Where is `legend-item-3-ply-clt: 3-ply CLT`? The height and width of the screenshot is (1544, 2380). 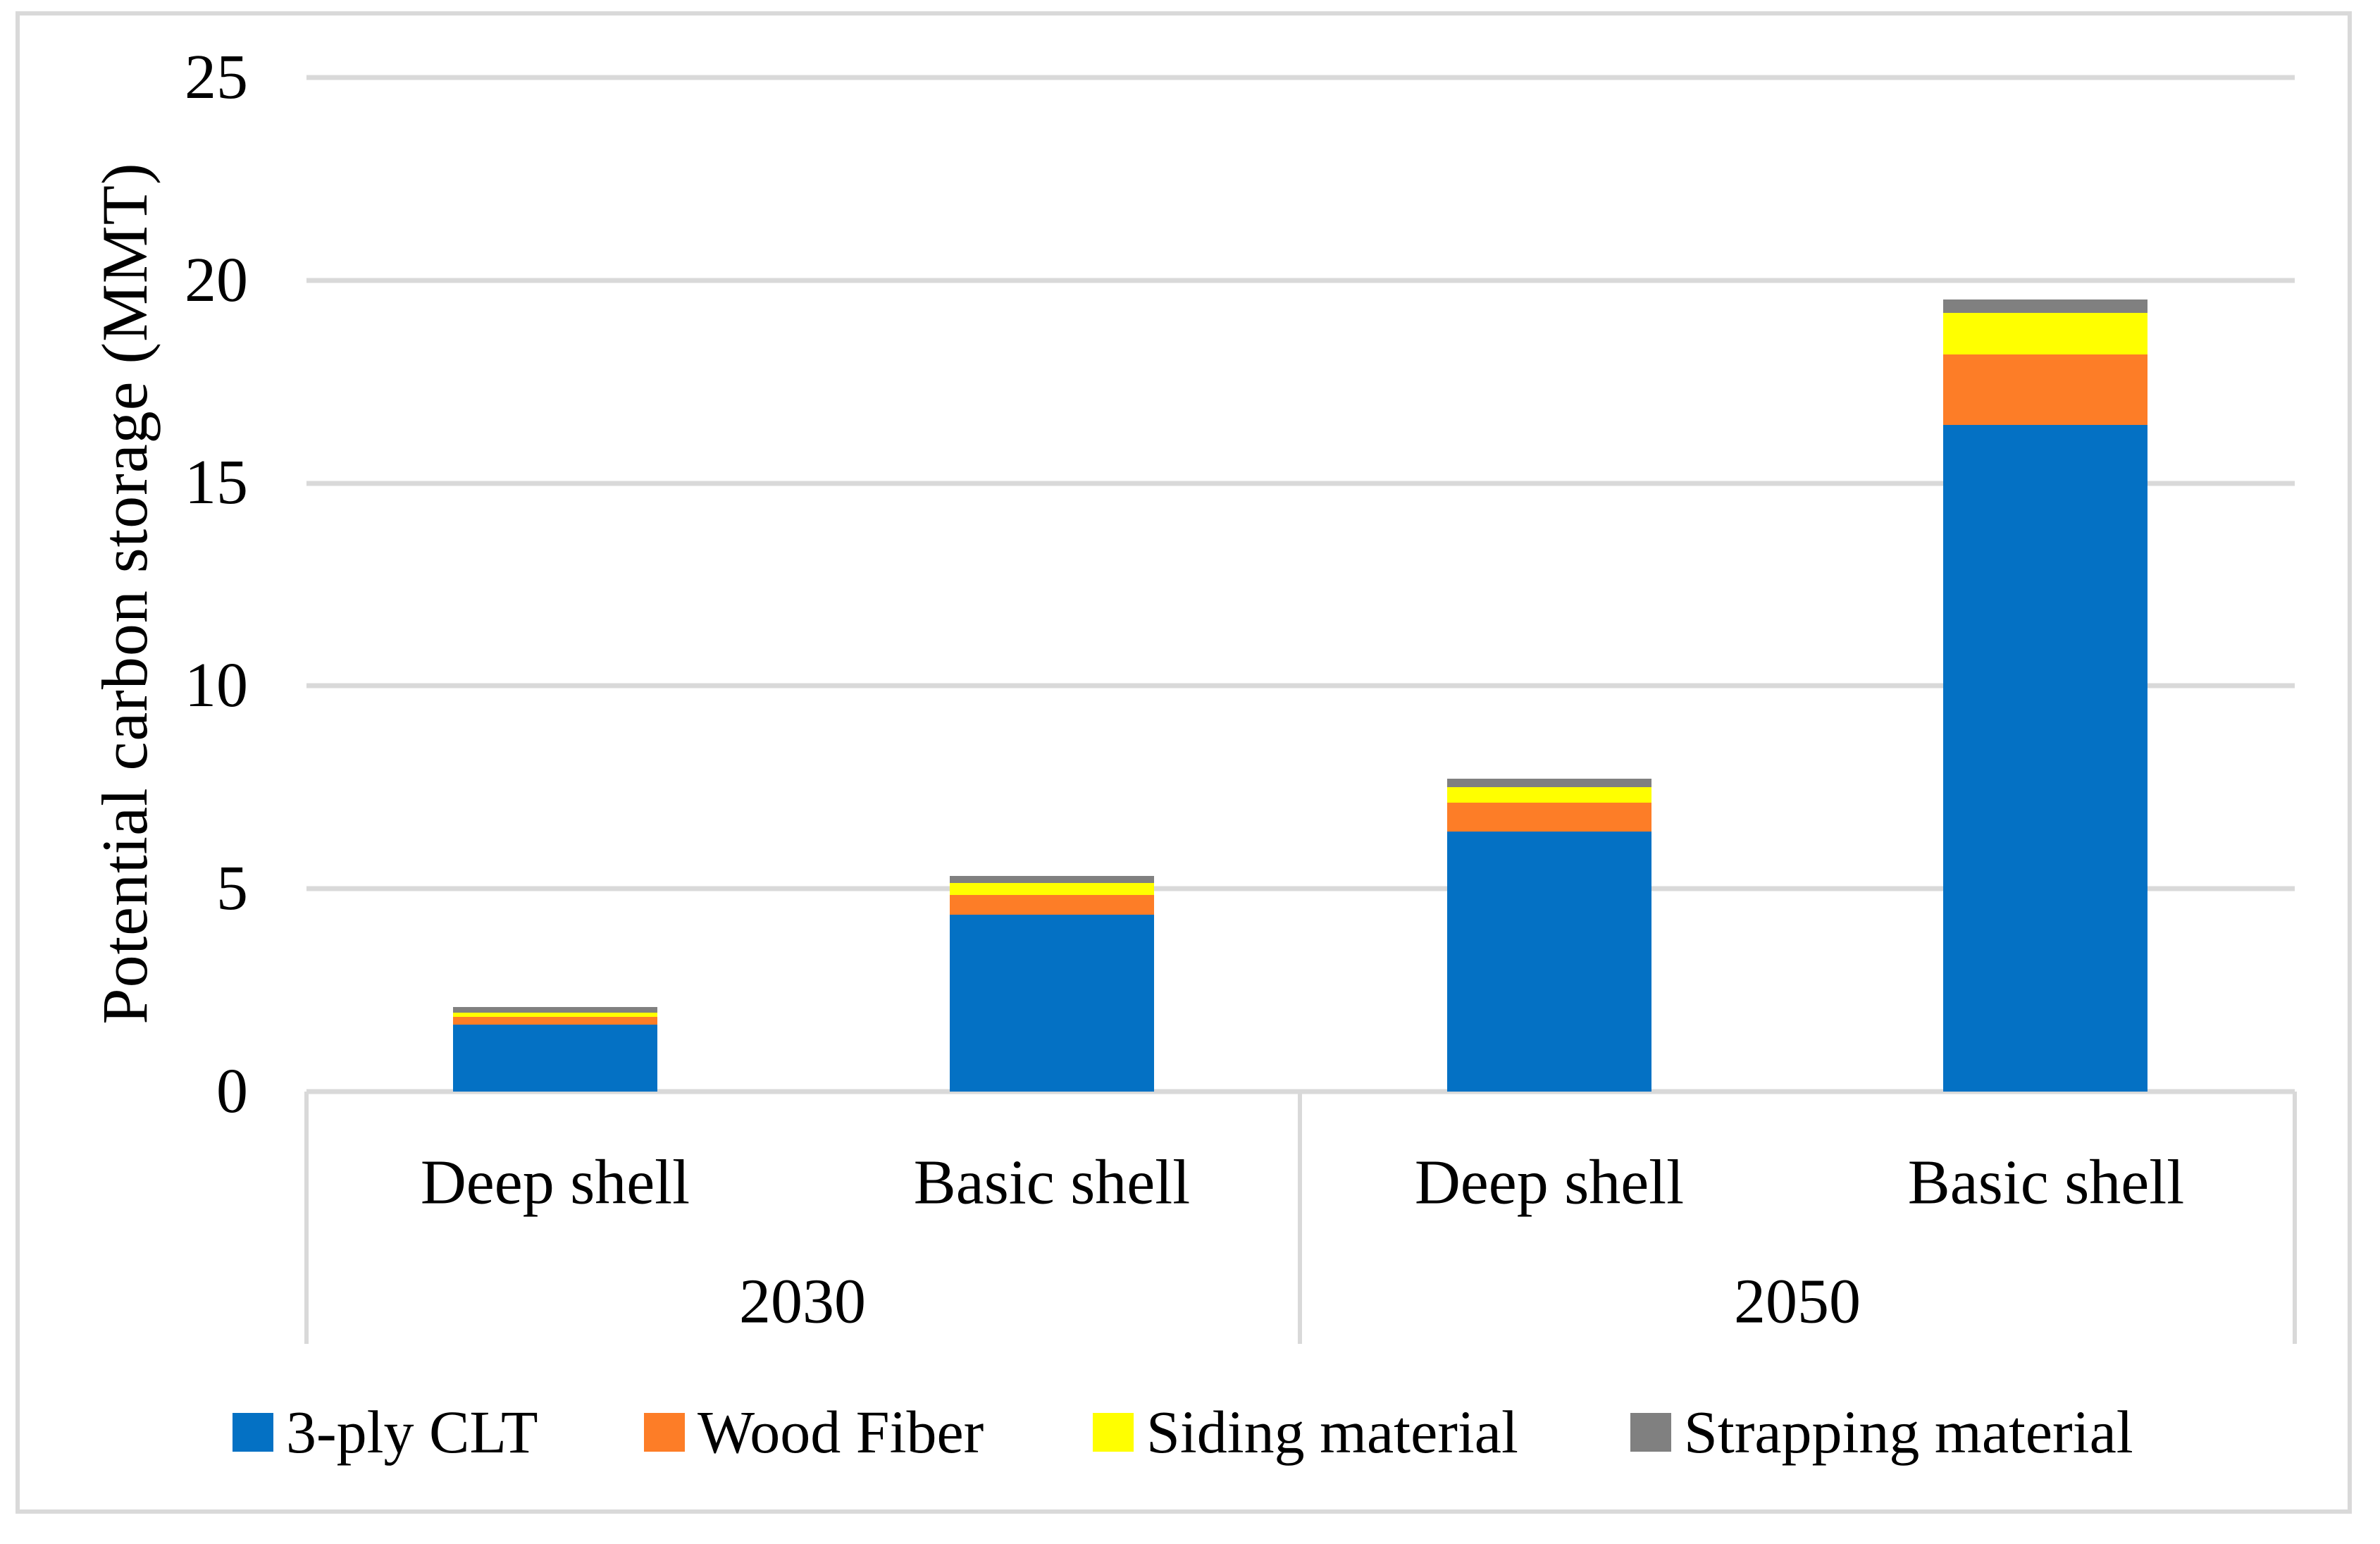 legend-item-3-ply-clt: 3-ply CLT is located at coordinates (385, 1432).